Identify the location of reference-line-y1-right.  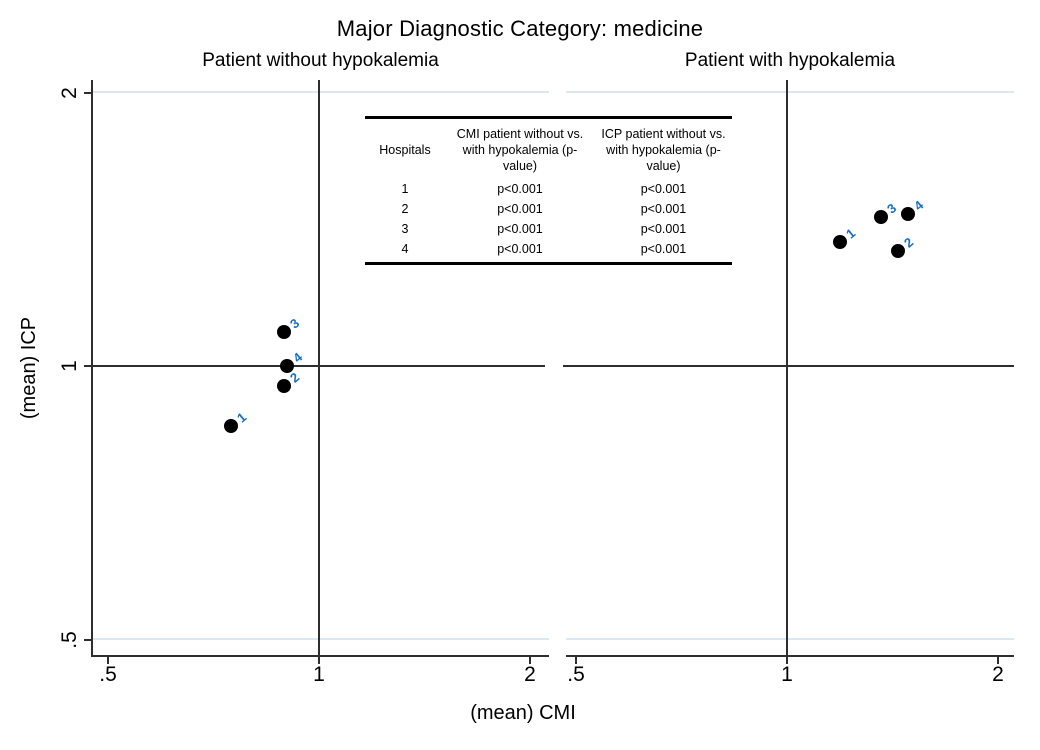
(788, 366).